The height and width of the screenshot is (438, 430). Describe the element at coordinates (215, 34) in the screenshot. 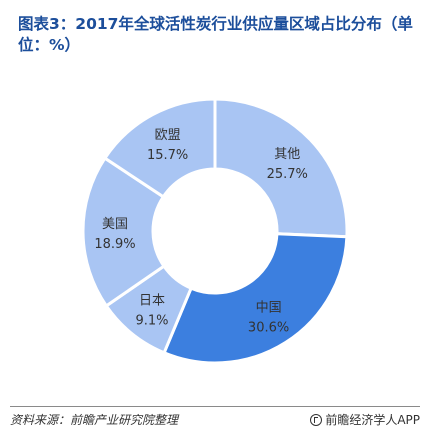

I see `chart-title: 图表3：2017年全球活性炭行业供应量区域占比分布（单位：%）` at that location.